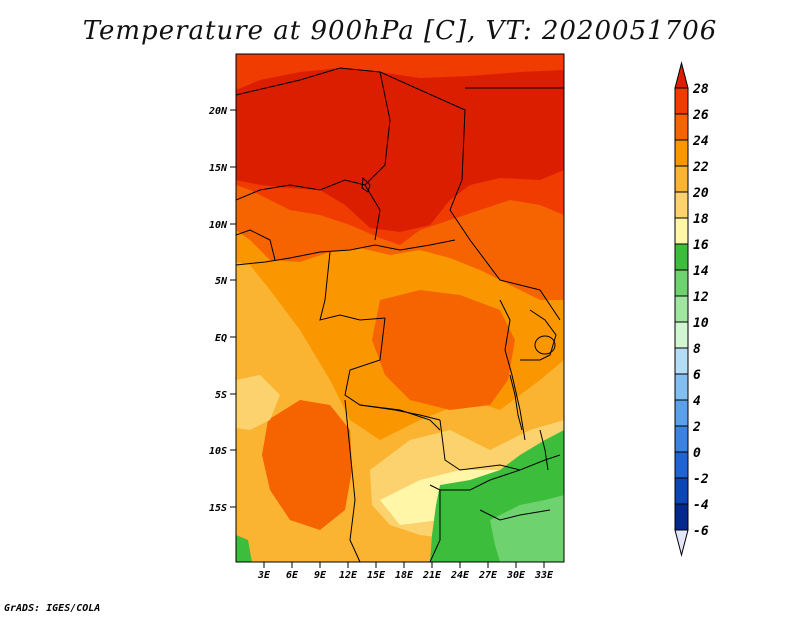 This screenshot has width=800, height=618. I want to click on colorbar-label: 0, so click(697, 453).